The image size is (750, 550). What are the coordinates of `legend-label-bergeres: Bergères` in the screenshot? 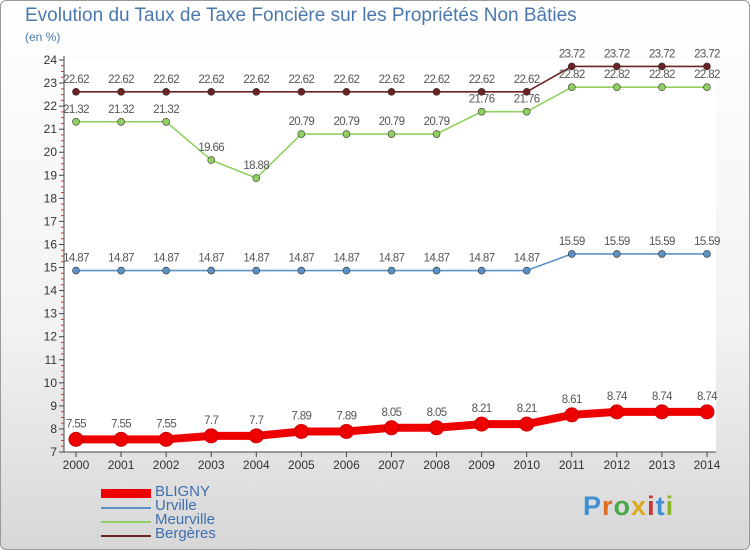 It's located at (185, 533).